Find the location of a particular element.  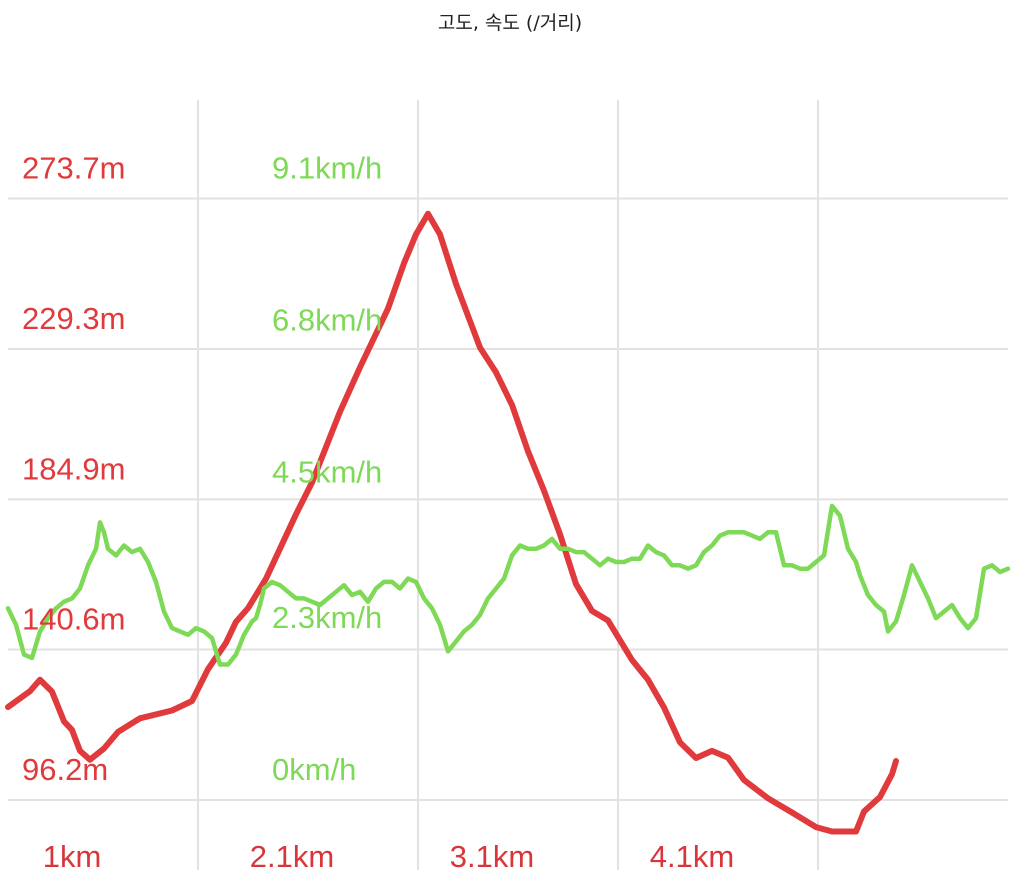

speed-tick-label: 4.5km/h is located at coordinates (327, 472).